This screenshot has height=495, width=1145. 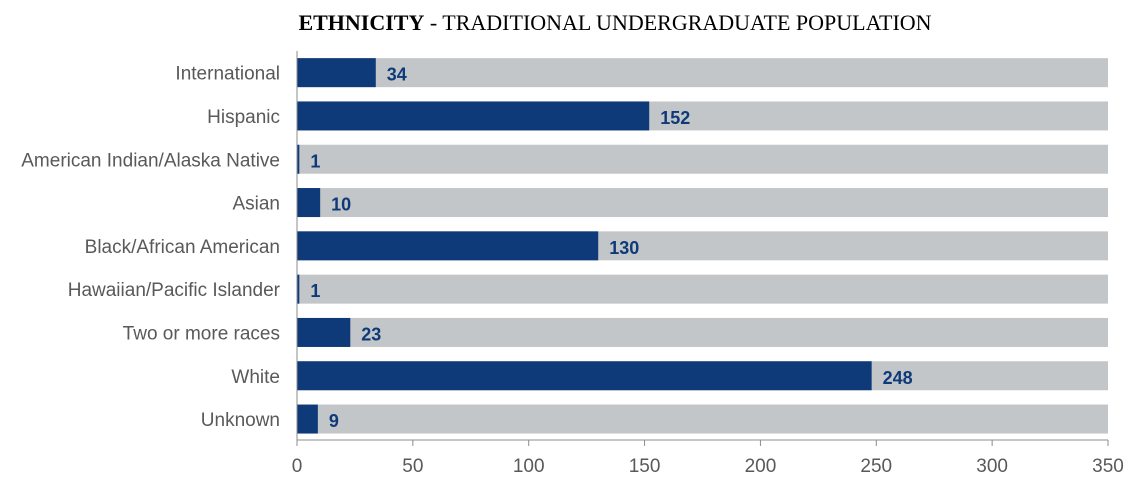 I want to click on value-bar-american-indian-alaska-native, so click(x=298, y=159).